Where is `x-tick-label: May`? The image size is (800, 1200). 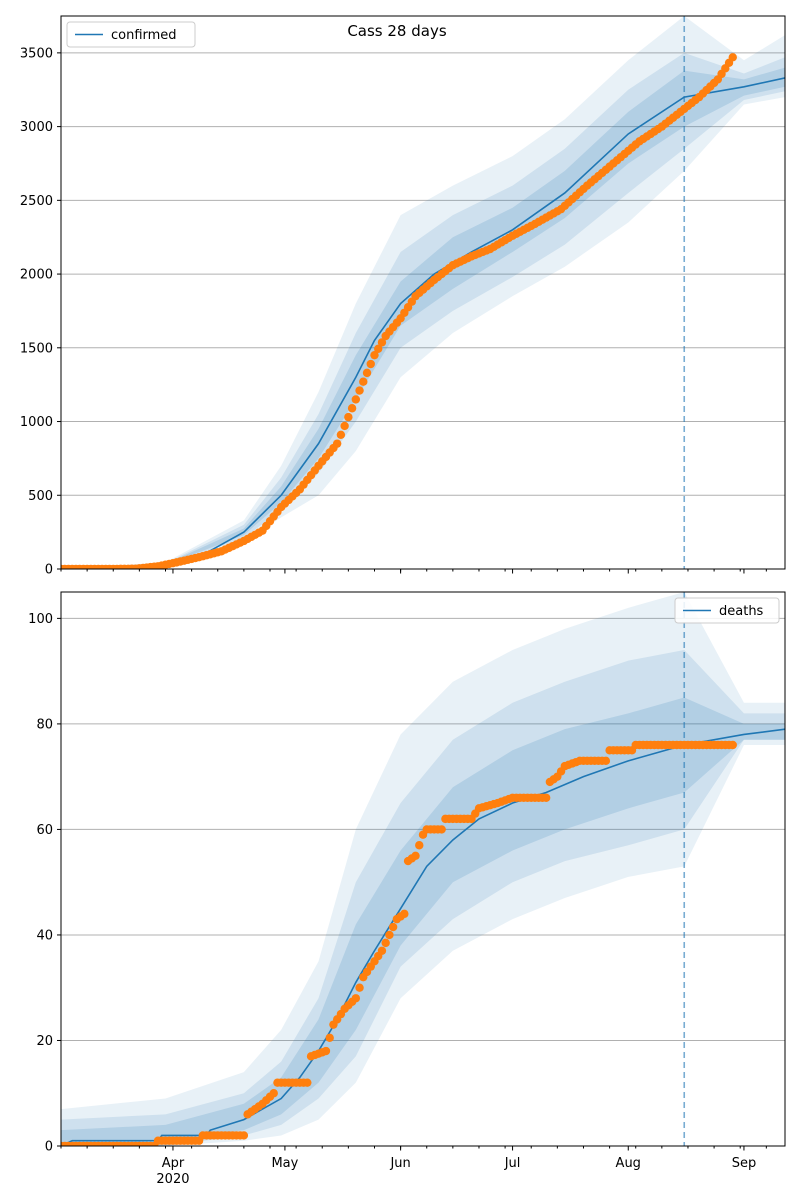
x-tick-label: May is located at coordinates (284, 1163).